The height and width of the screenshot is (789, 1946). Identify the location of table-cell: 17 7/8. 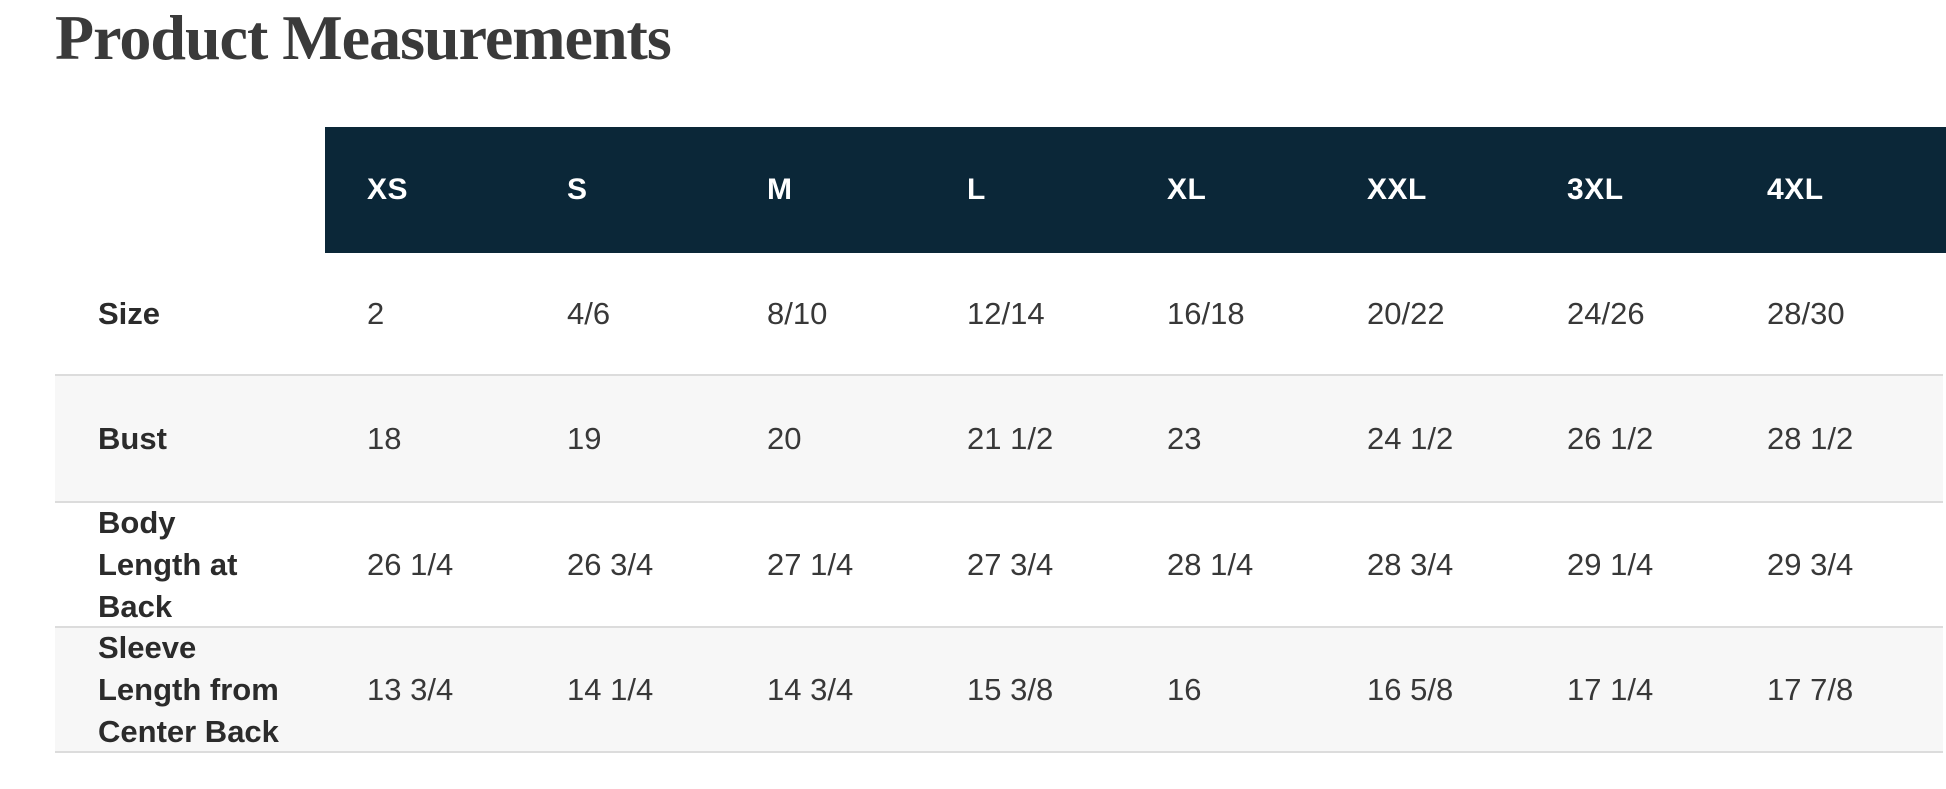
(1810, 689).